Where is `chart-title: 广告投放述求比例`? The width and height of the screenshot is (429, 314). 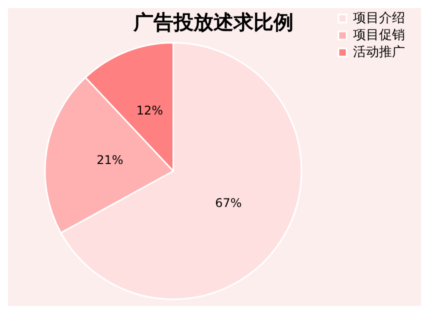
chart-title: 广告投放述求比例 is located at coordinates (213, 22).